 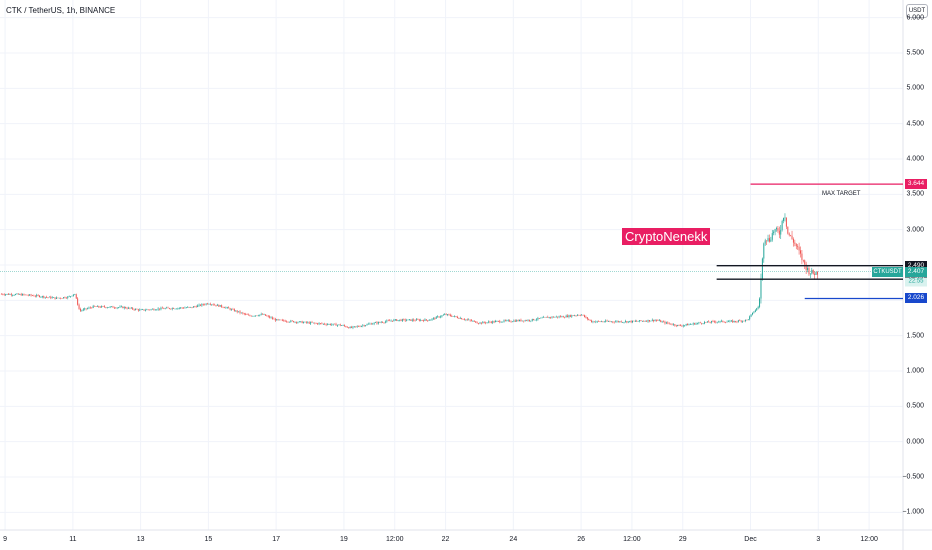 What do you see at coordinates (750, 539) in the screenshot?
I see `x-tick-label: Dec` at bounding box center [750, 539].